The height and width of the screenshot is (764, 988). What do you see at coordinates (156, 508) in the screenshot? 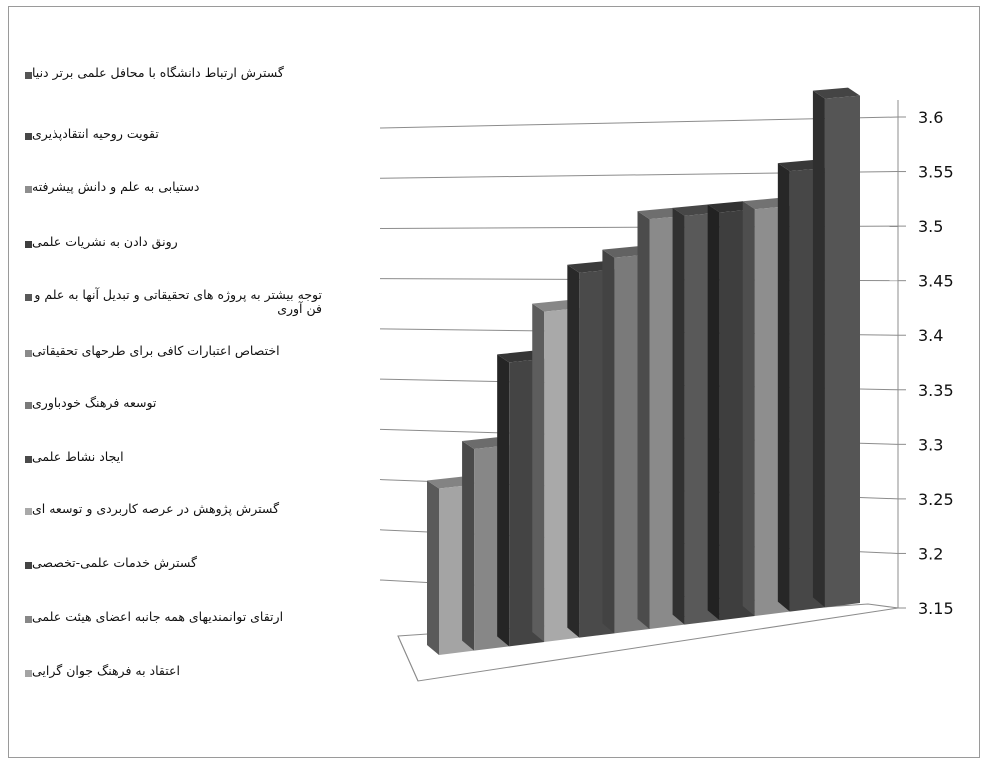
I see `legend-label: گسترش پژوهش در عرصه کاربردی و توسعه ای` at bounding box center [156, 508].